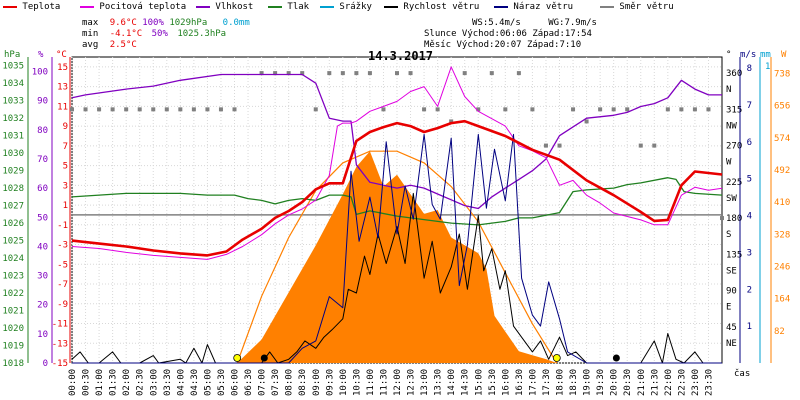 The height and width of the screenshot is (400, 800). Describe the element at coordinates (90, 23) in the screenshot. I see `max-label: max` at that location.